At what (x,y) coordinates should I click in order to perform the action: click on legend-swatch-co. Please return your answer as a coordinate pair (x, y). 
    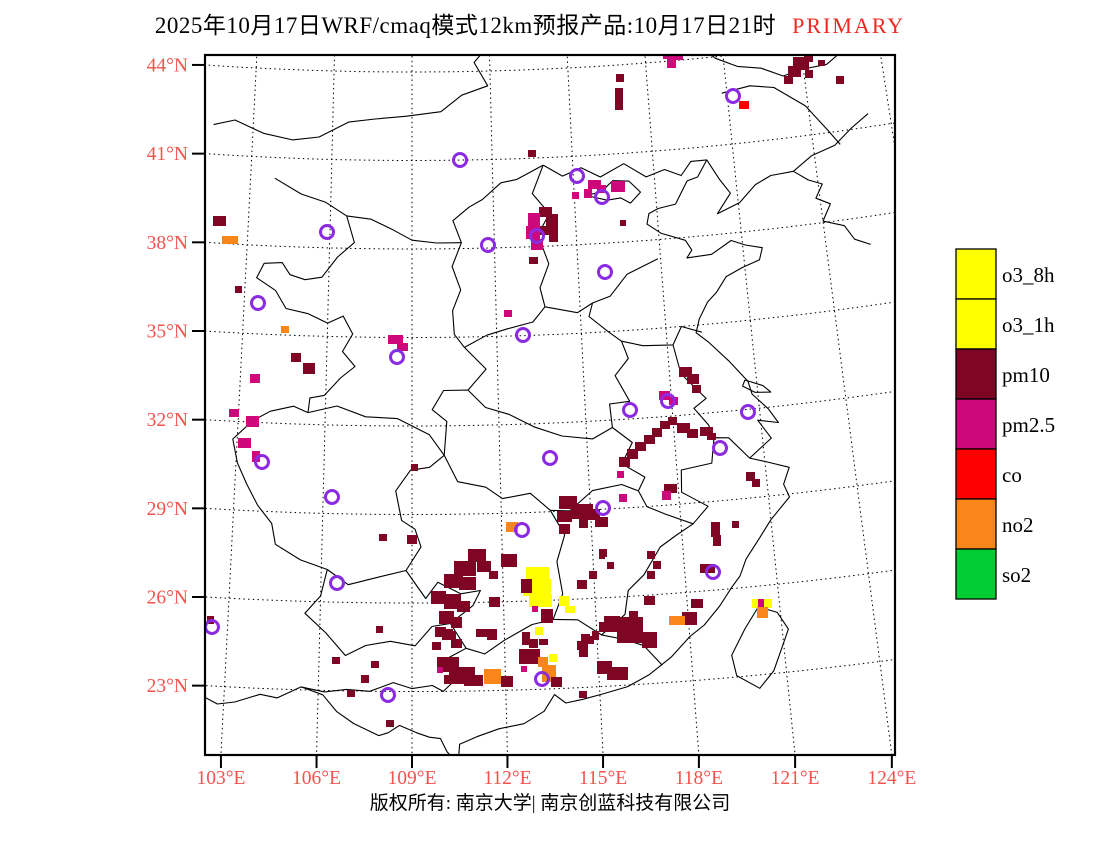
    Looking at the image, I should click on (976, 474).